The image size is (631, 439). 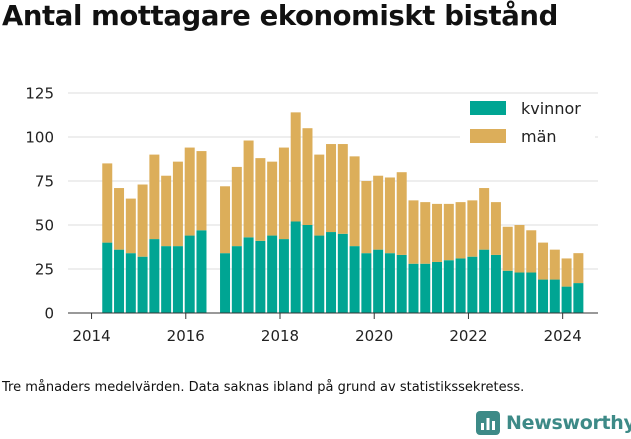 What do you see at coordinates (563, 336) in the screenshot?
I see `x-tick-label: 2024` at bounding box center [563, 336].